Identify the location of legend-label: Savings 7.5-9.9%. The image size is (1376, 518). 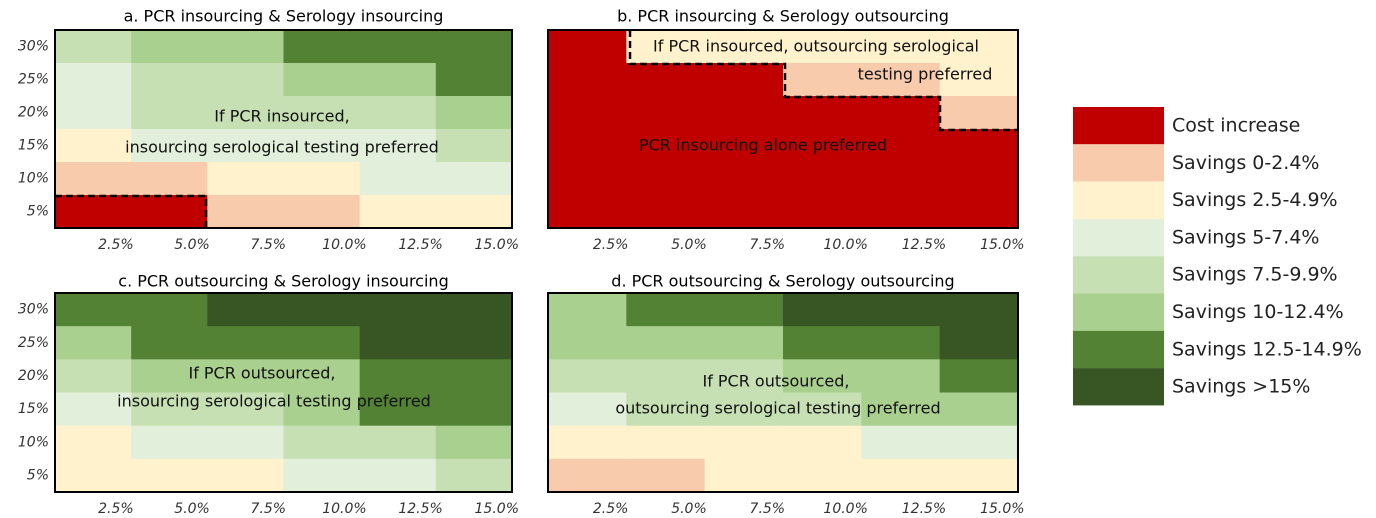
(1255, 275).